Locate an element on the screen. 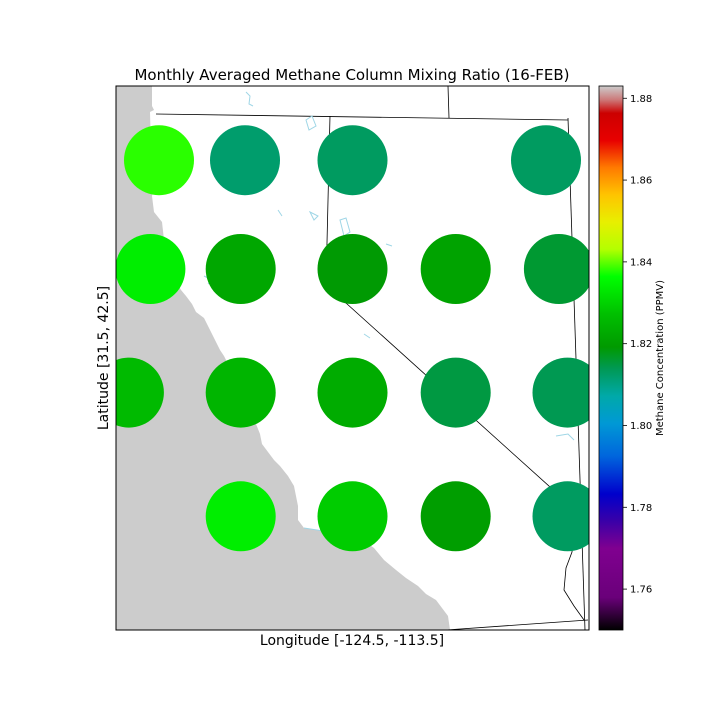 The width and height of the screenshot is (720, 720). y-axis-label: Latitude [31.5, 42.5] is located at coordinates (104, 358).